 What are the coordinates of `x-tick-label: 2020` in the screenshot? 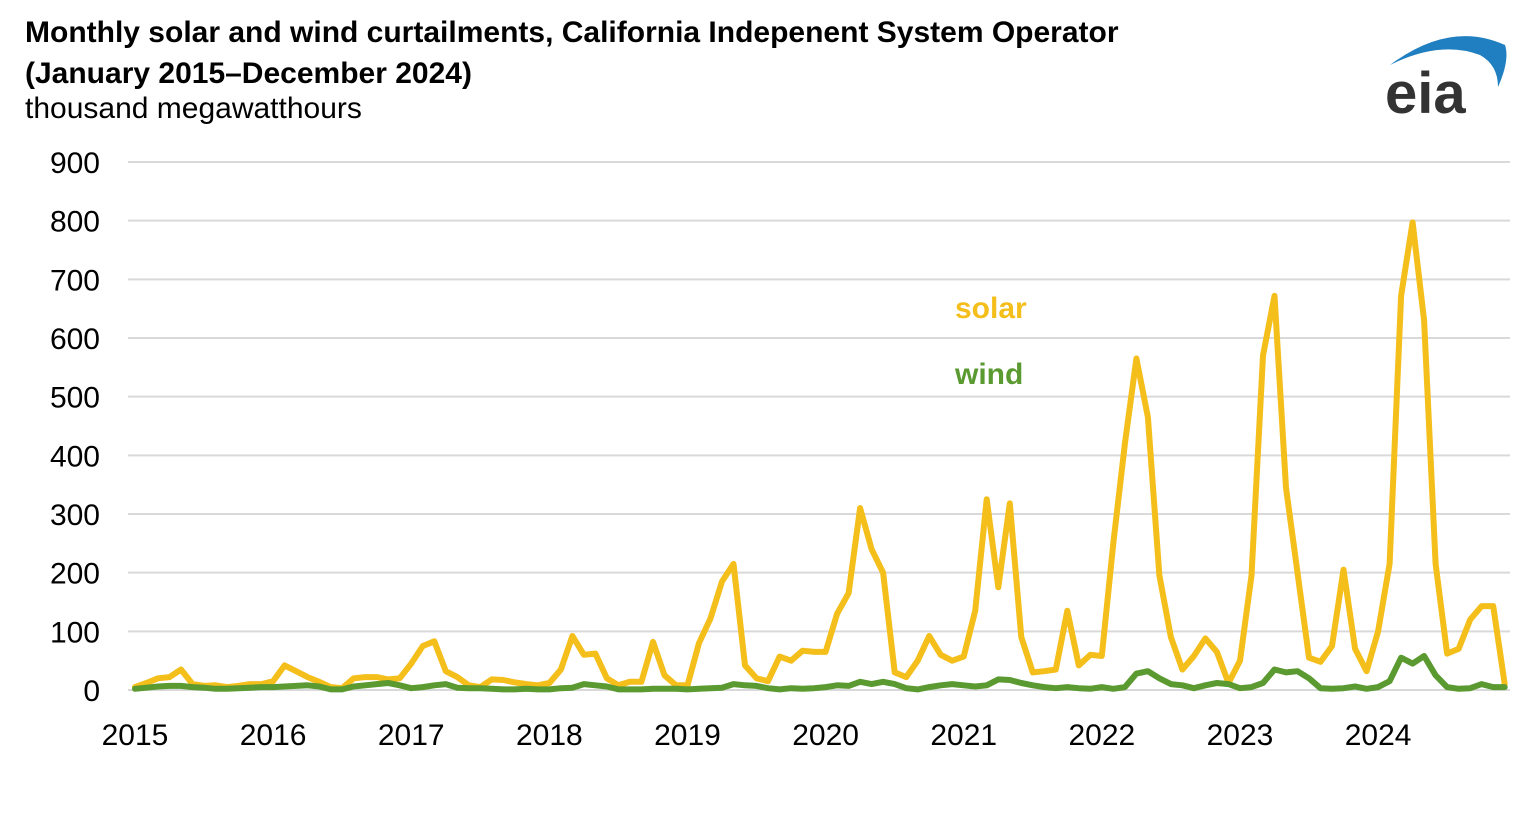 It's located at (825, 735).